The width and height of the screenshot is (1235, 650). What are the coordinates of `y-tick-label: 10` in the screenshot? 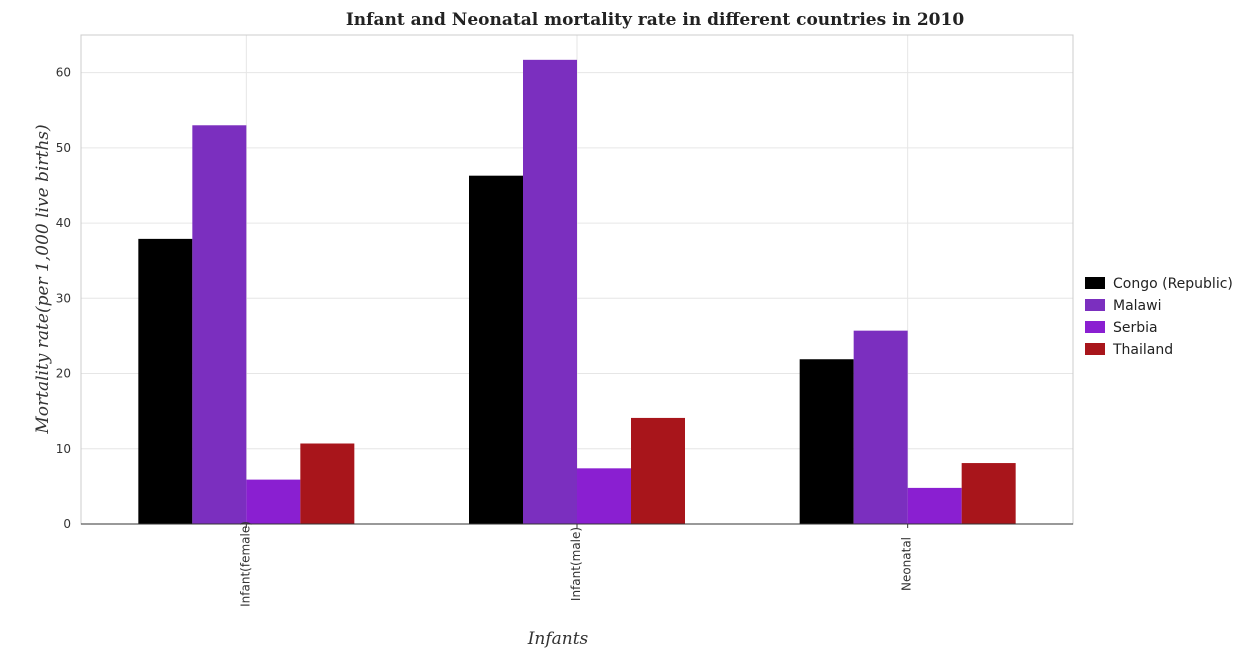 It's located at (63, 449).